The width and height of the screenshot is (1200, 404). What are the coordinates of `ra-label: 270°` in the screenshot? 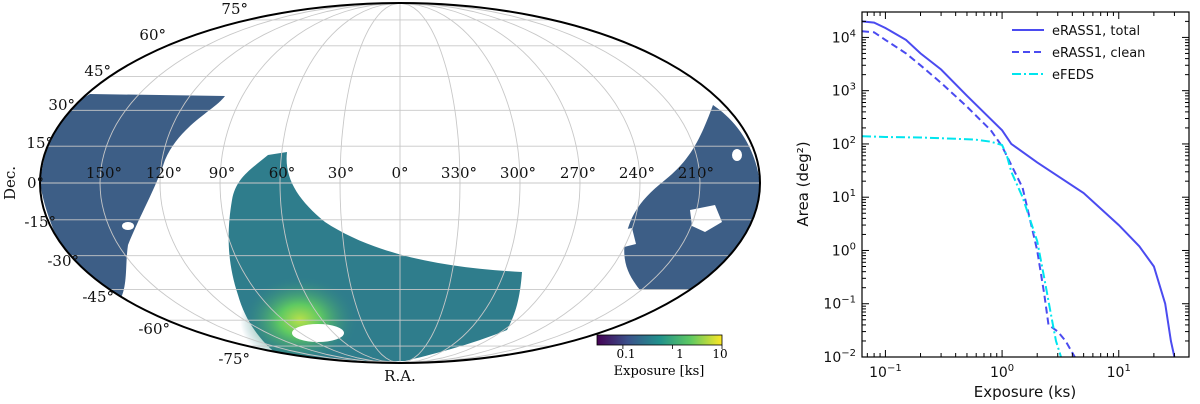 It's located at (578, 173).